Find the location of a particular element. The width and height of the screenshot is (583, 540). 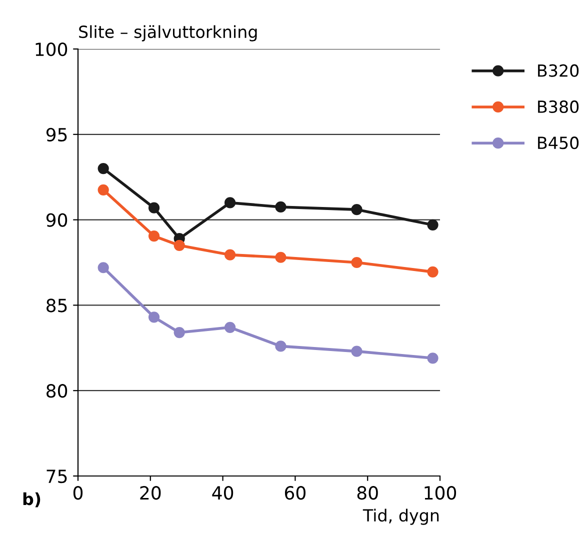

x-tick-label: 0 is located at coordinates (78, 493).